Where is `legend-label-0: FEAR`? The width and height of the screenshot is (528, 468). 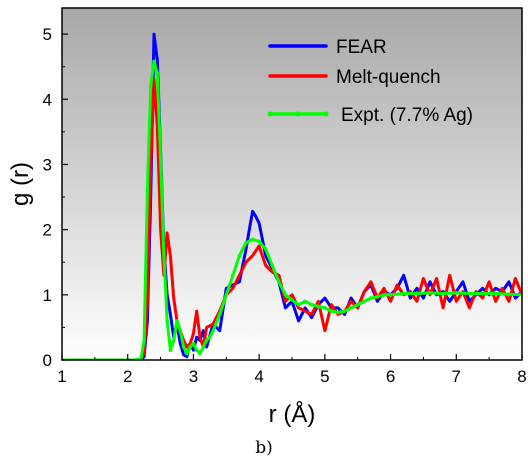
legend-label-0: FEAR is located at coordinates (361, 47).